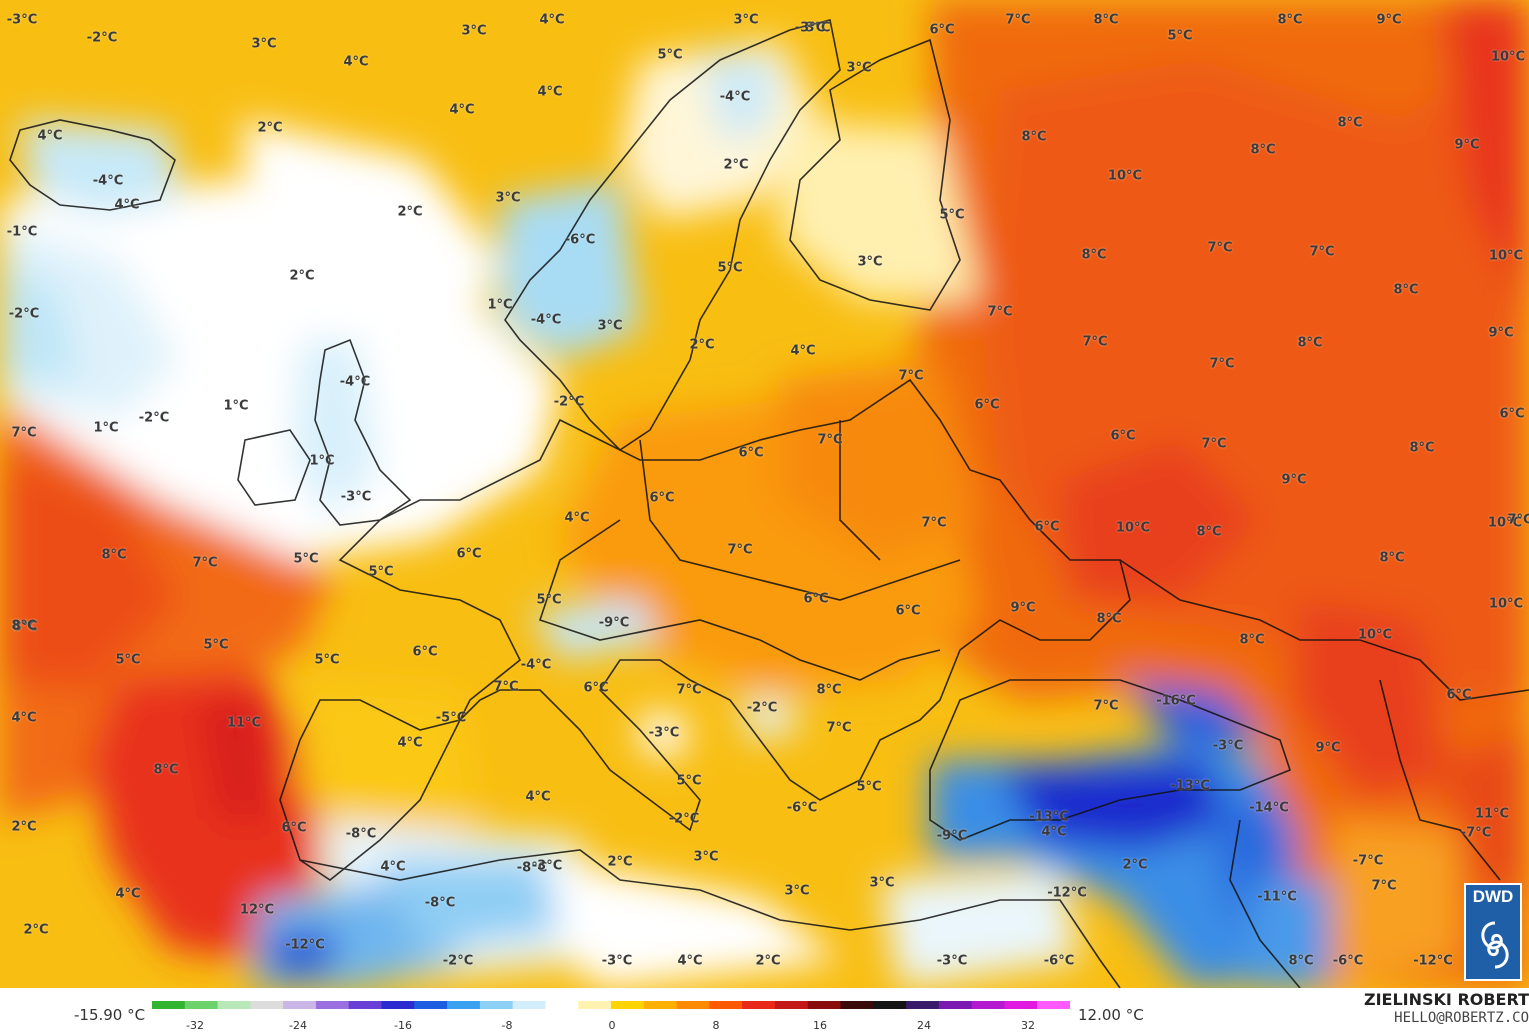  I want to click on colorbar-tick-label: -32, so click(195, 1025).